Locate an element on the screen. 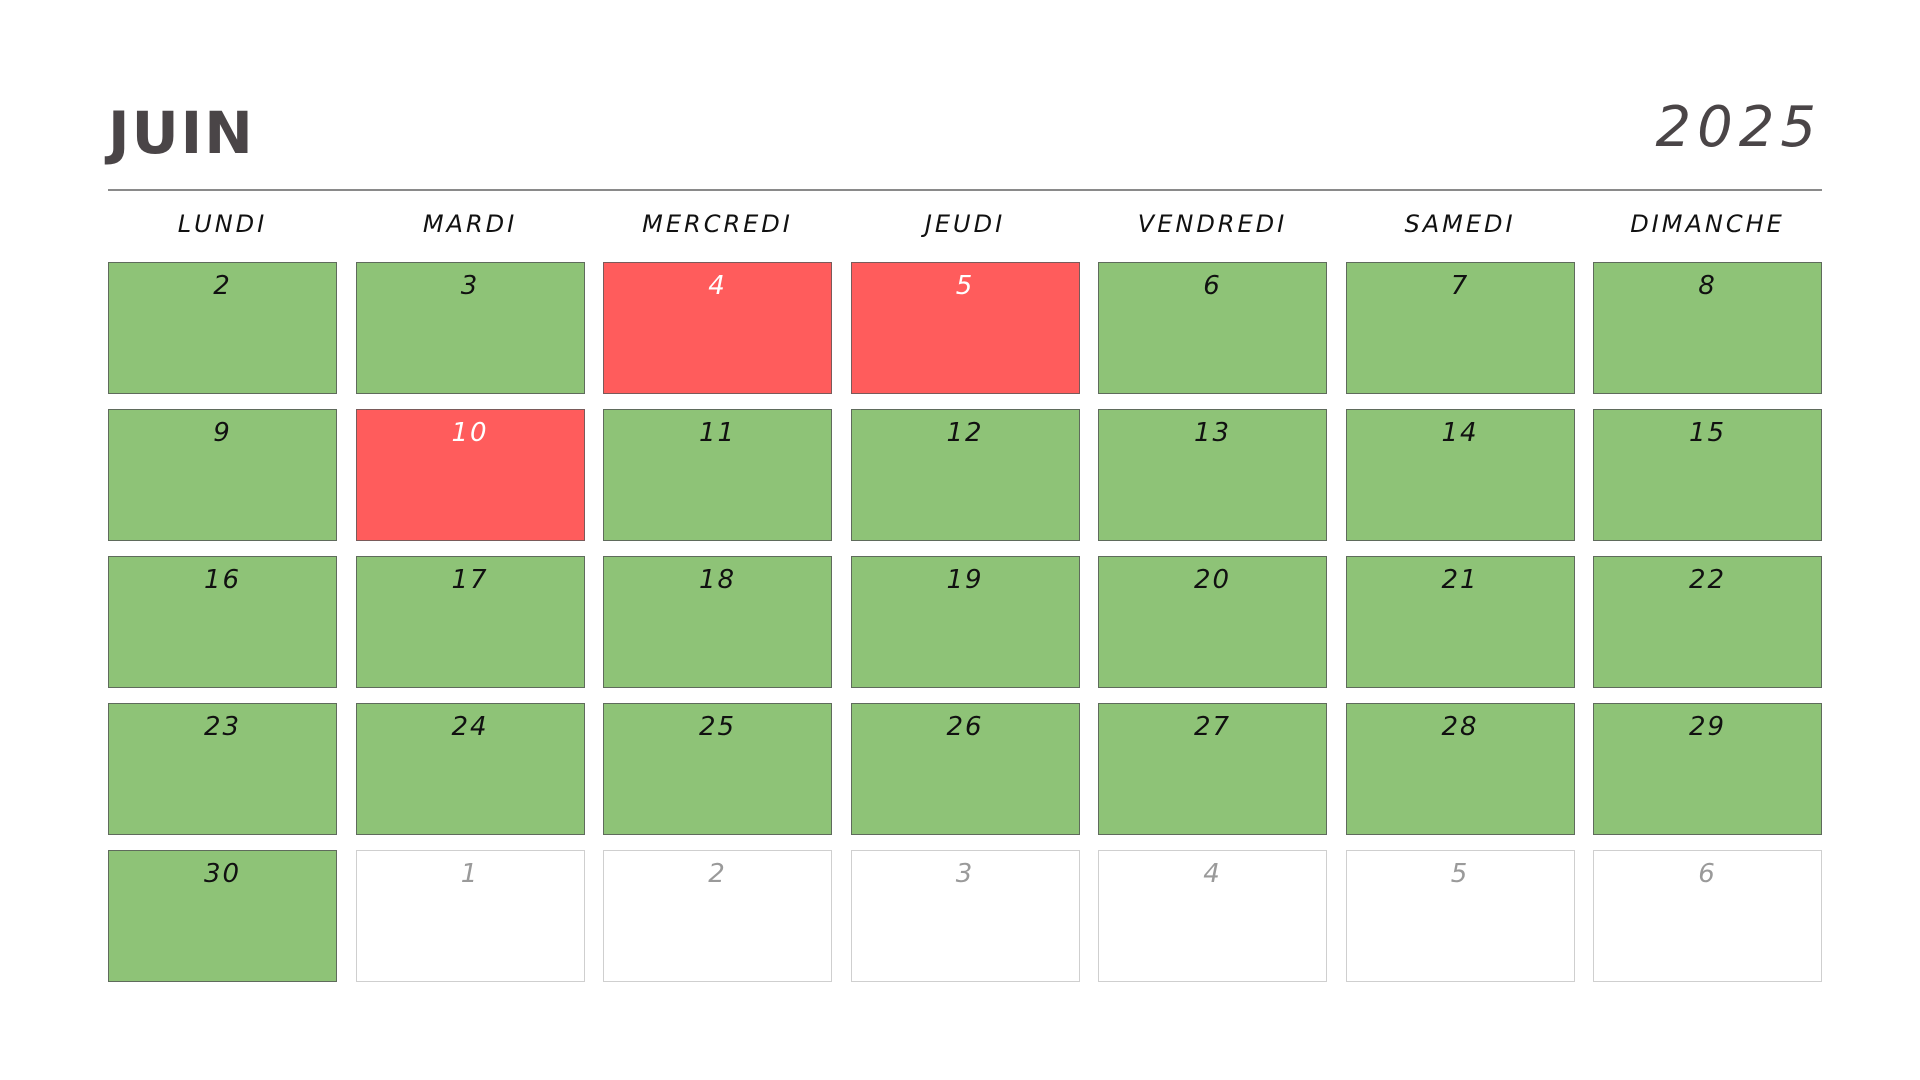 The width and height of the screenshot is (1920, 1080). day-cell: 9 is located at coordinates (222, 475).